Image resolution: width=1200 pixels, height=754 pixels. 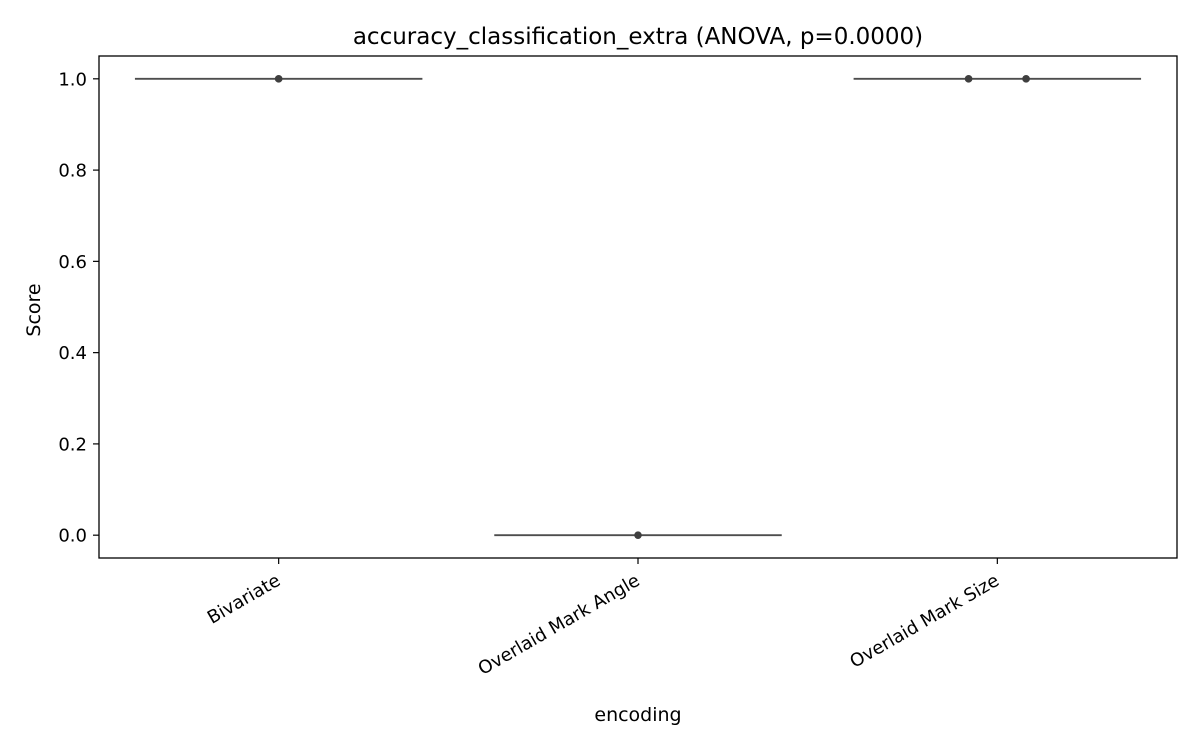 I want to click on y-axis-label: Score, so click(x=34, y=309).